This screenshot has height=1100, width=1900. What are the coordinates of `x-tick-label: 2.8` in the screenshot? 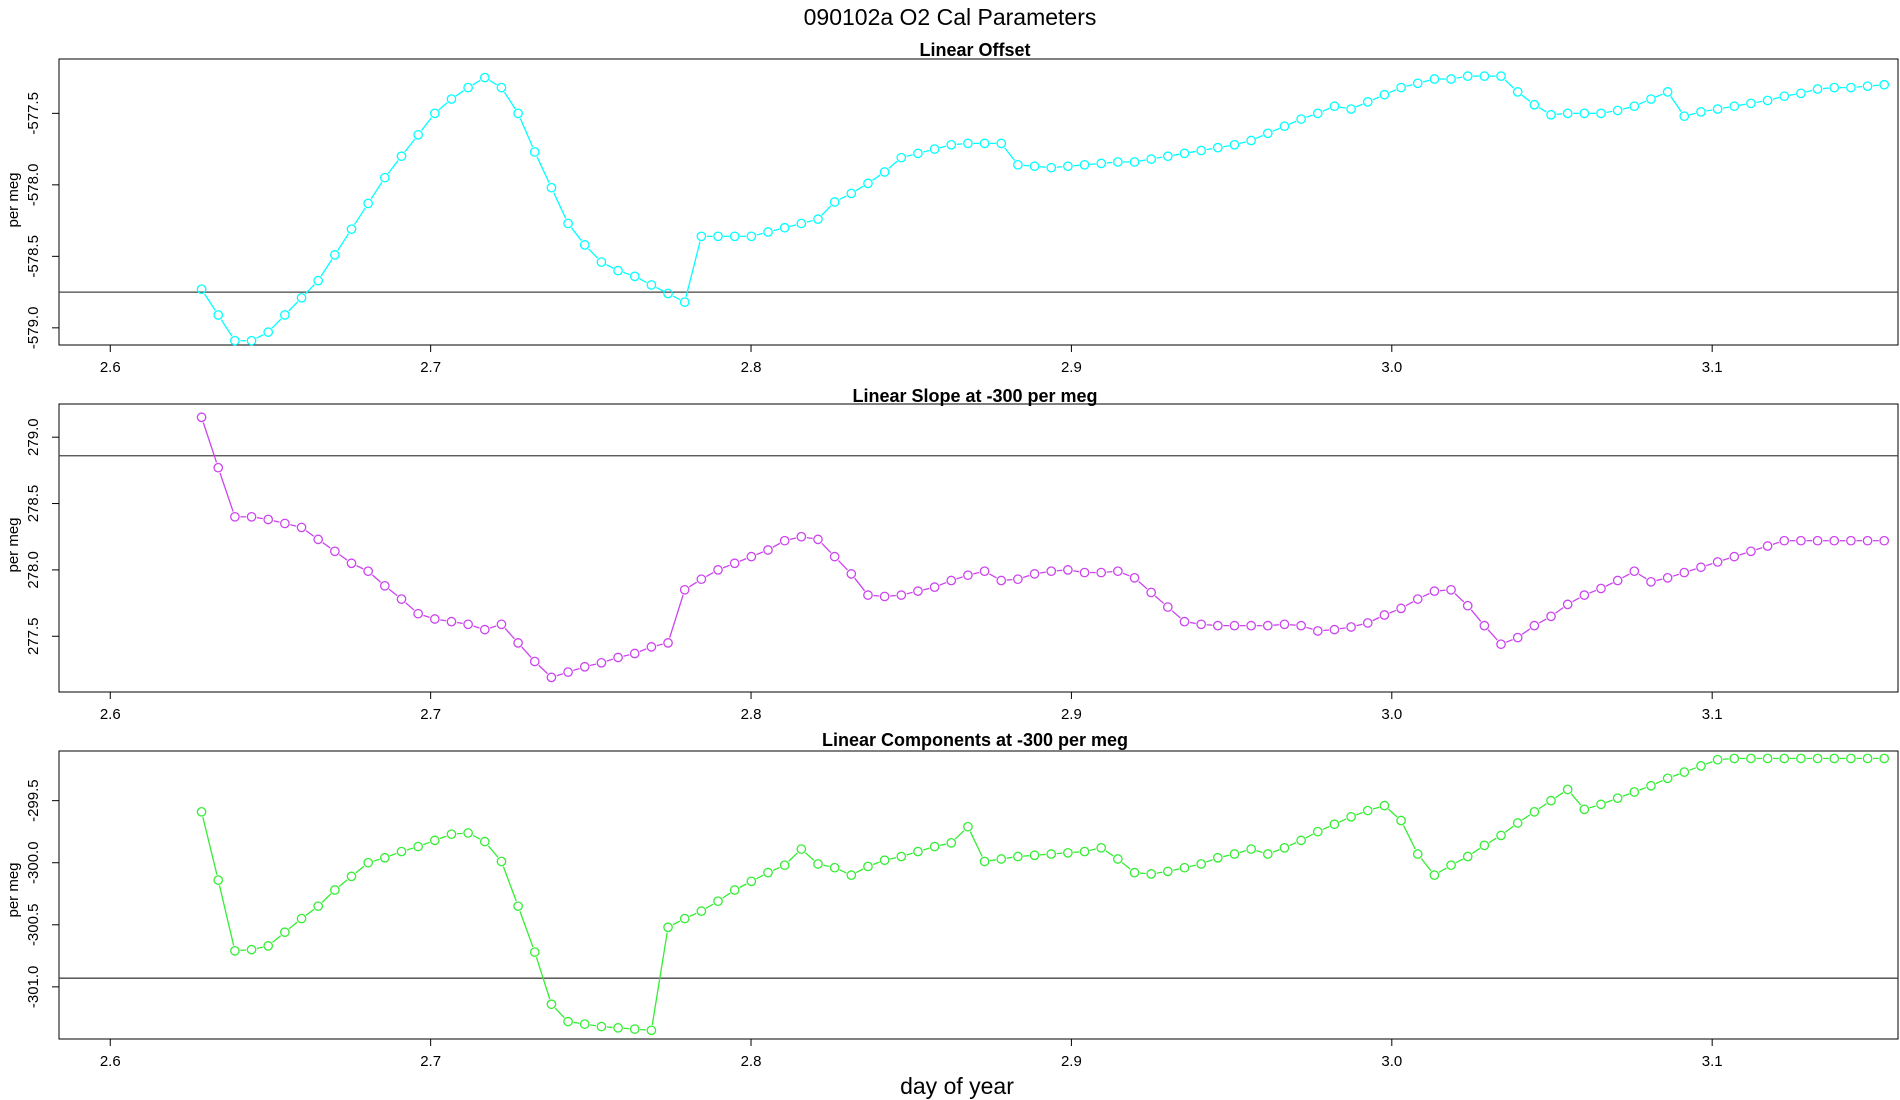 It's located at (751, 367).